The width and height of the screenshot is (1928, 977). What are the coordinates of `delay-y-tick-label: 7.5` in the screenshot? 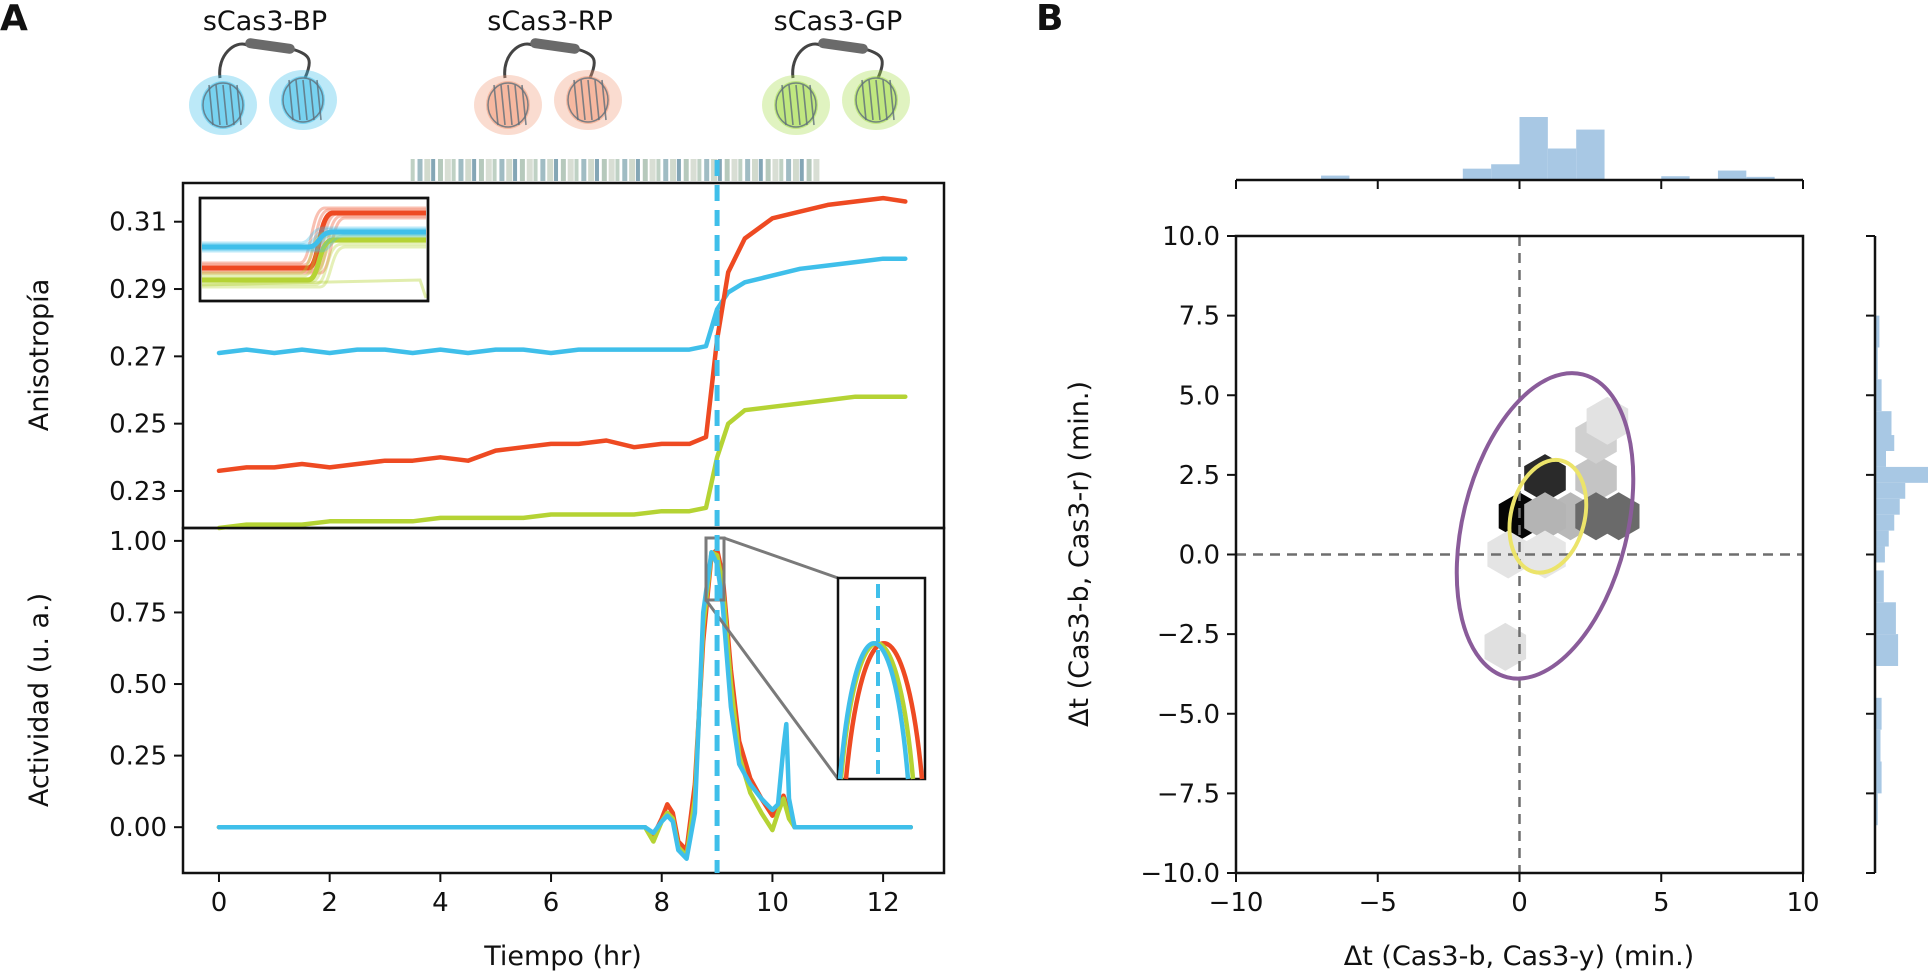 It's located at (1199, 317).